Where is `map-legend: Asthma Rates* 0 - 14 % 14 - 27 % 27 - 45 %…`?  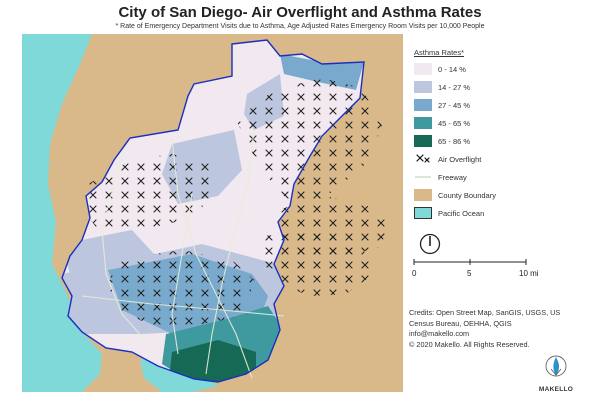 map-legend: Asthma Rates* 0 - 14 % 14 - 27 % 27 - 45 %… is located at coordinates (504, 135).